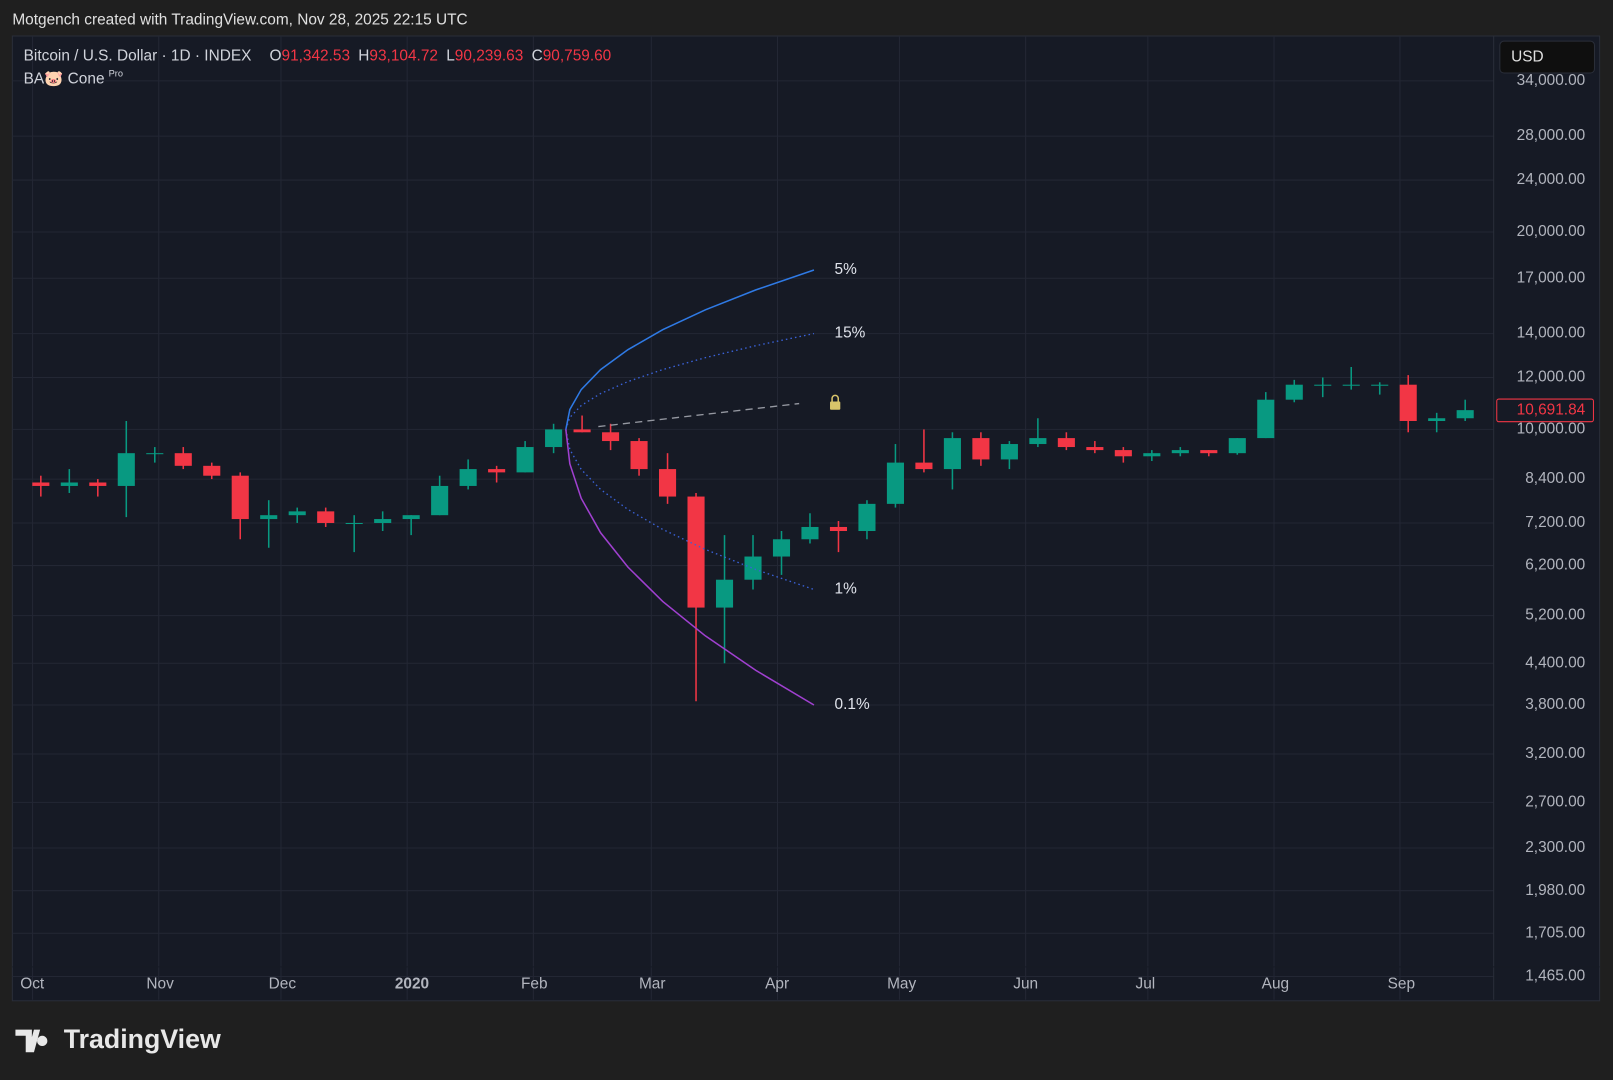 The width and height of the screenshot is (1613, 1080). What do you see at coordinates (160, 983) in the screenshot?
I see `x-tick-label: Nov` at bounding box center [160, 983].